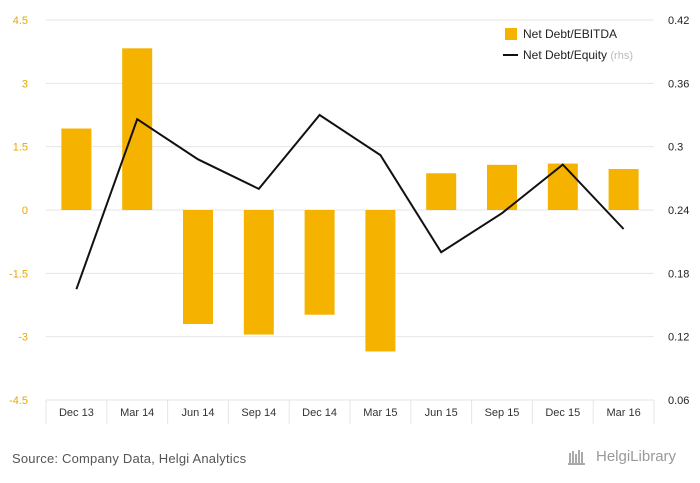  What do you see at coordinates (18, 274) in the screenshot?
I see `left-tick-label: -1.5` at bounding box center [18, 274].